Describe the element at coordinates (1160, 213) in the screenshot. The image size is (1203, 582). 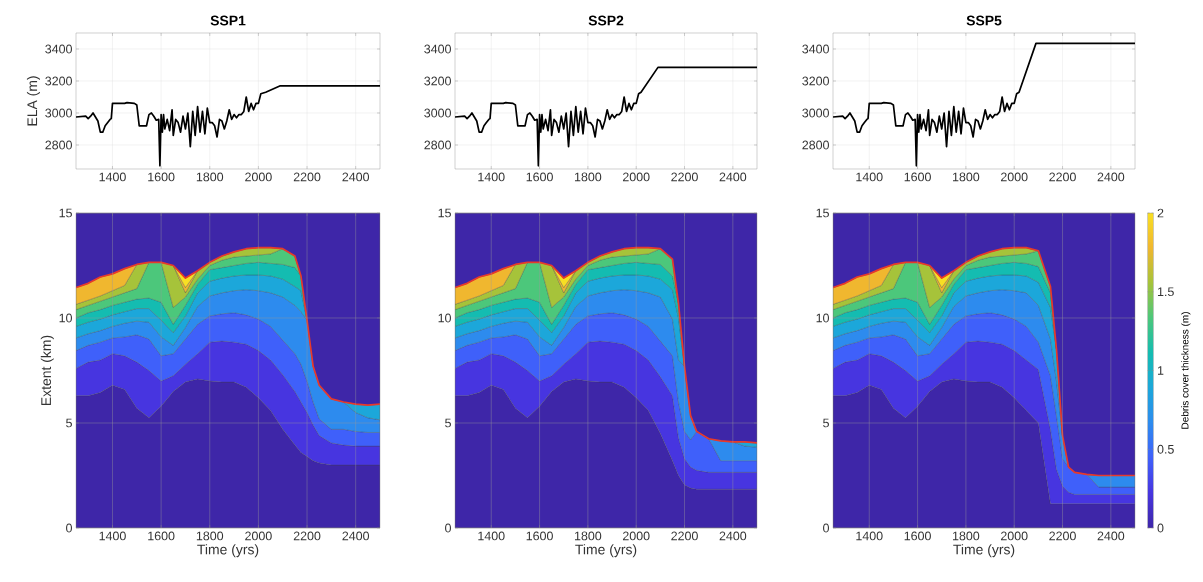
I see `color-bar-label: 2` at that location.